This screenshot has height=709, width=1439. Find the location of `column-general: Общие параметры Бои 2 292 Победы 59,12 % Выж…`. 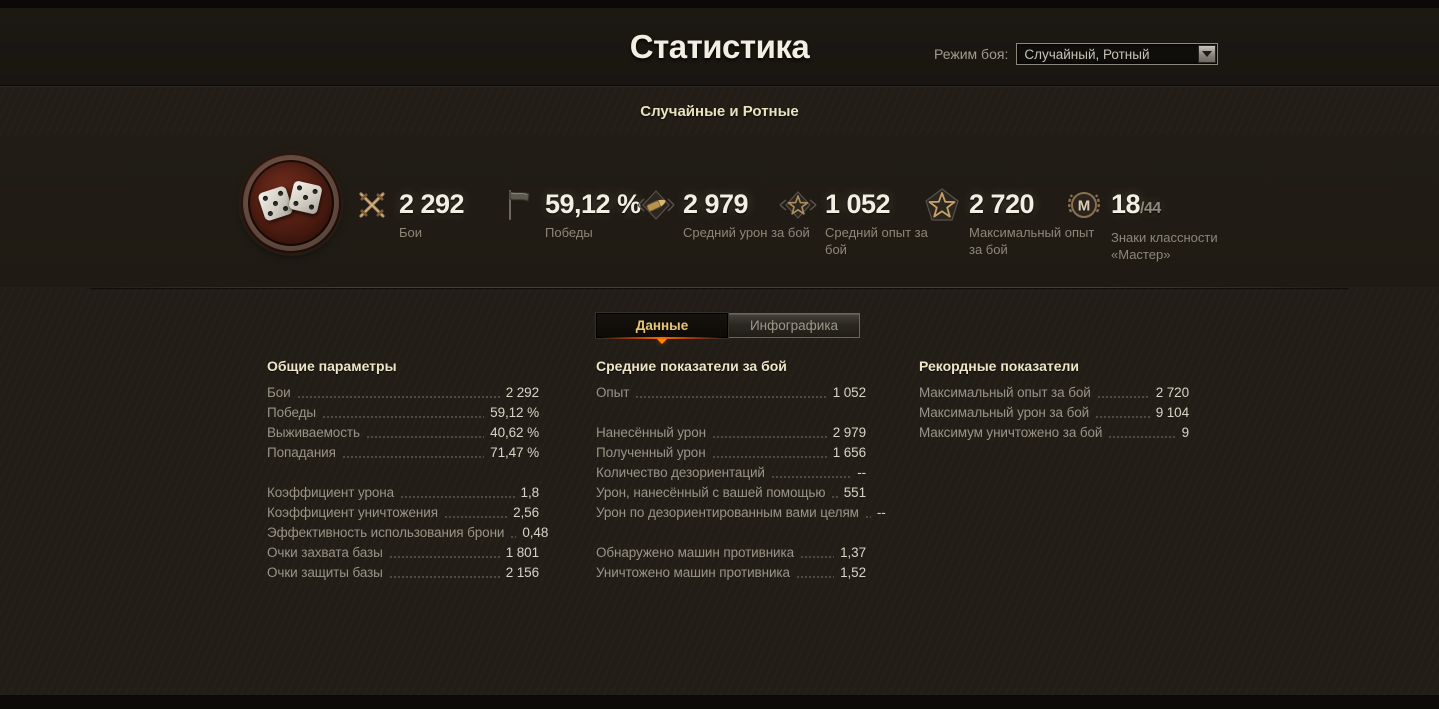

column-general: Общие параметры Бои 2 292 Победы 59,12 % Выж… is located at coordinates (407, 470).